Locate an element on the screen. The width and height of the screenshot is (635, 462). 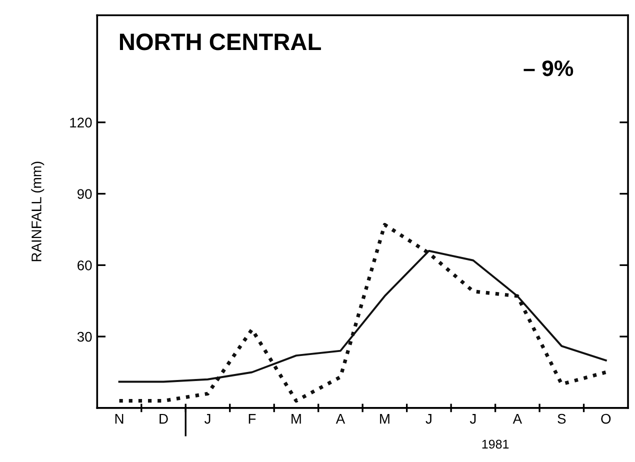
text: NORTH CENTRAL is located at coordinates (220, 42).